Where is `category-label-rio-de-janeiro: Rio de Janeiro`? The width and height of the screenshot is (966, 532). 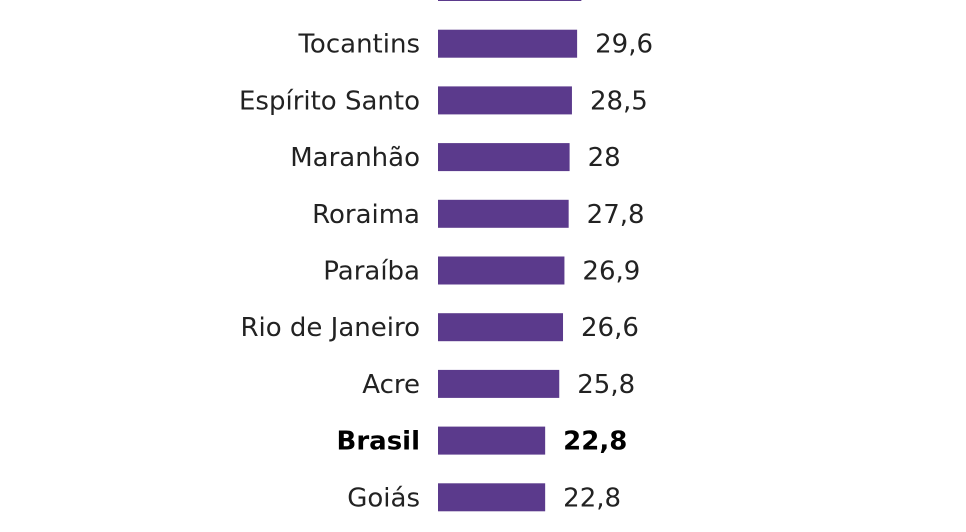 category-label-rio-de-janeiro: Rio de Janeiro is located at coordinates (330, 328).